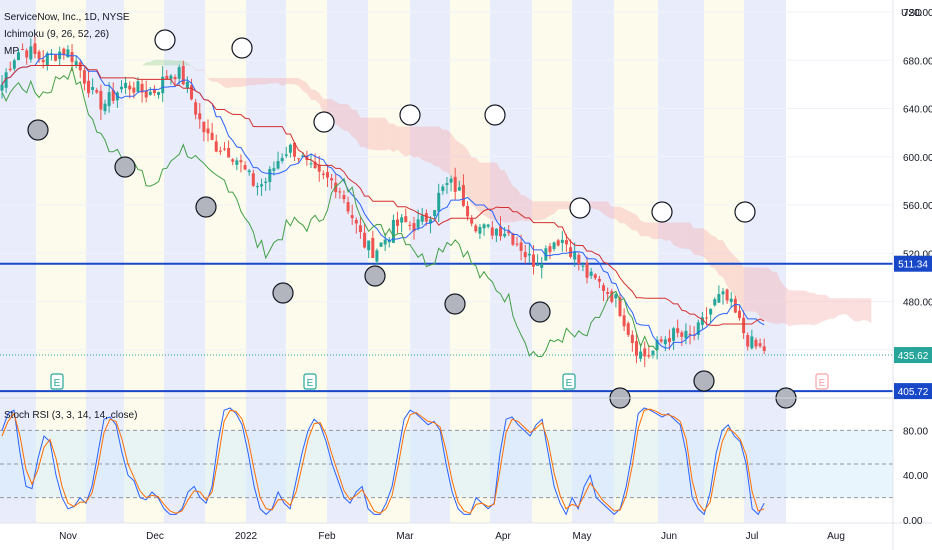 The height and width of the screenshot is (550, 932). What do you see at coordinates (917, 61) in the screenshot?
I see `price-tick-1: 680.00` at bounding box center [917, 61].